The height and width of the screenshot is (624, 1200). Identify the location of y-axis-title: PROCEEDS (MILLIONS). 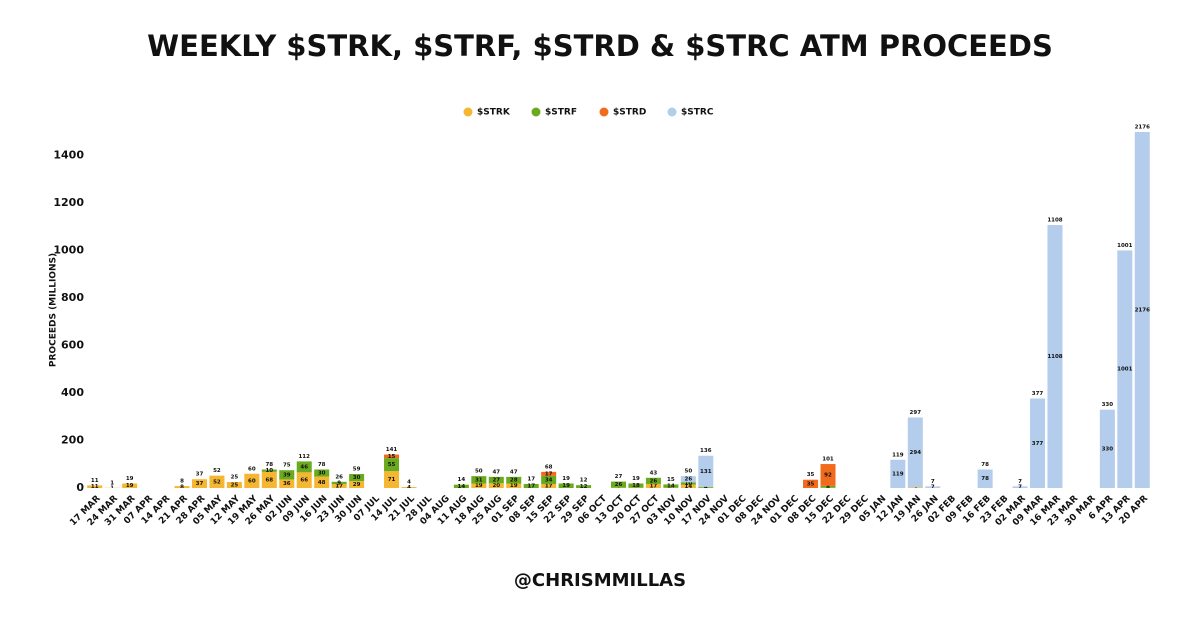
(54, 310).